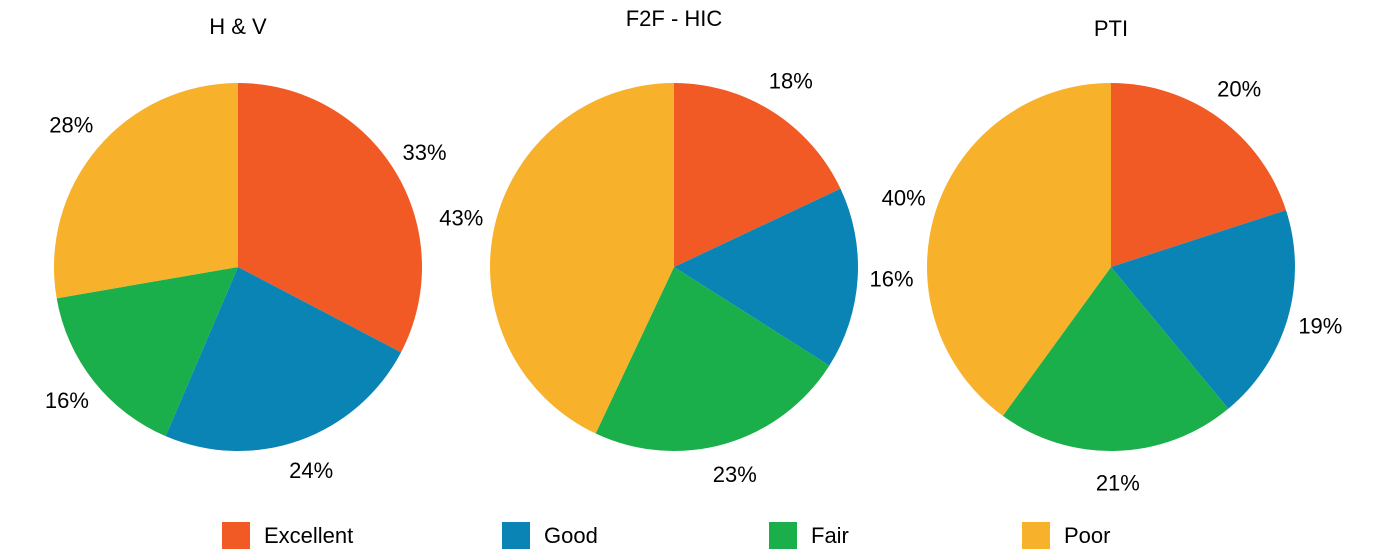  I want to click on chart-title: H & V, so click(238, 26).